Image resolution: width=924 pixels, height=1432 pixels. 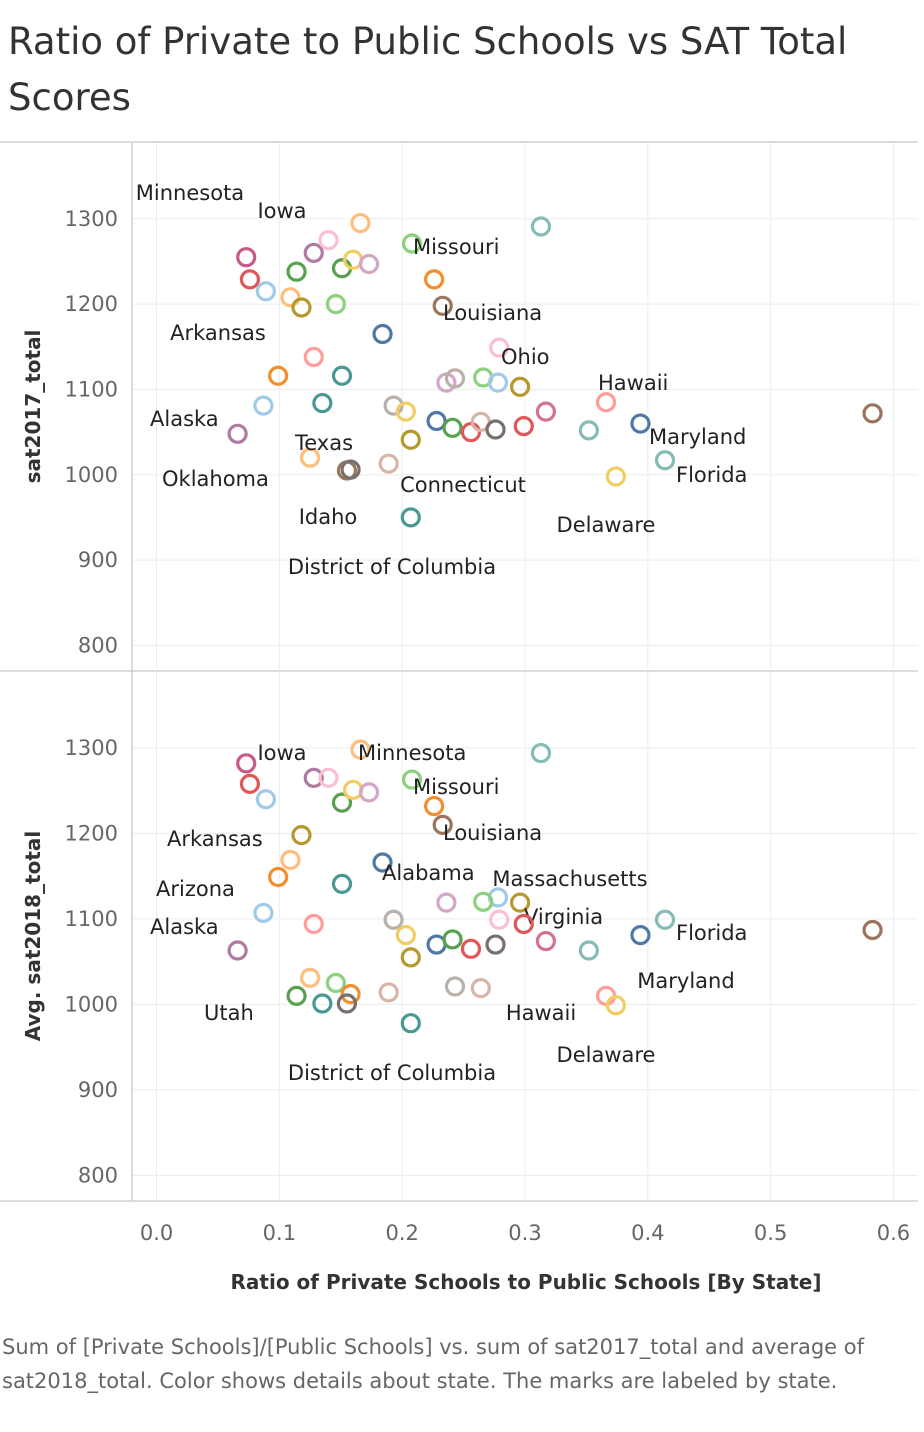 What do you see at coordinates (281, 211) in the screenshot?
I see `point-label: Iowa` at bounding box center [281, 211].